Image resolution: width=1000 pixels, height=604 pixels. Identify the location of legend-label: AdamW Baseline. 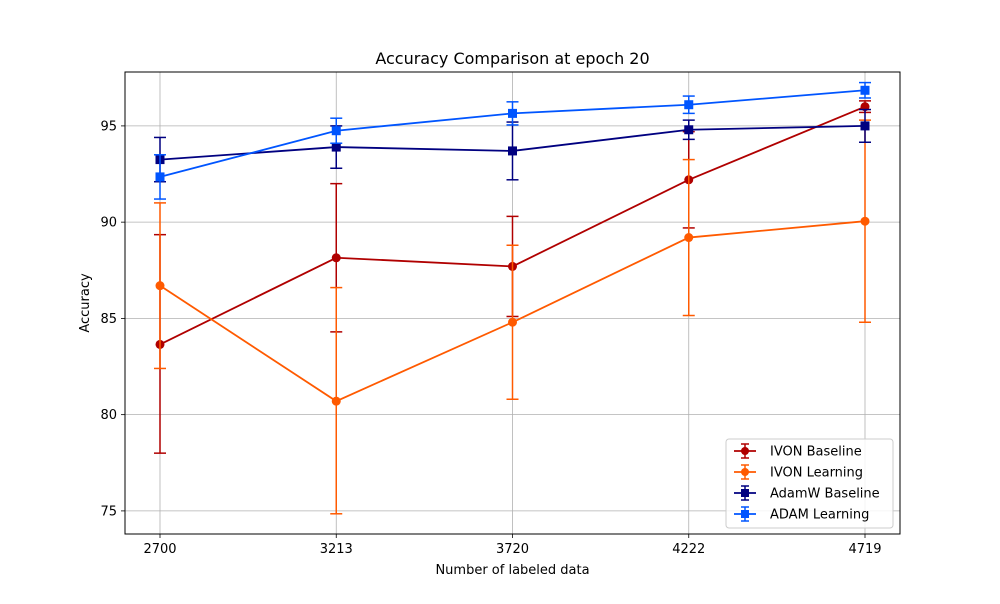
(825, 494).